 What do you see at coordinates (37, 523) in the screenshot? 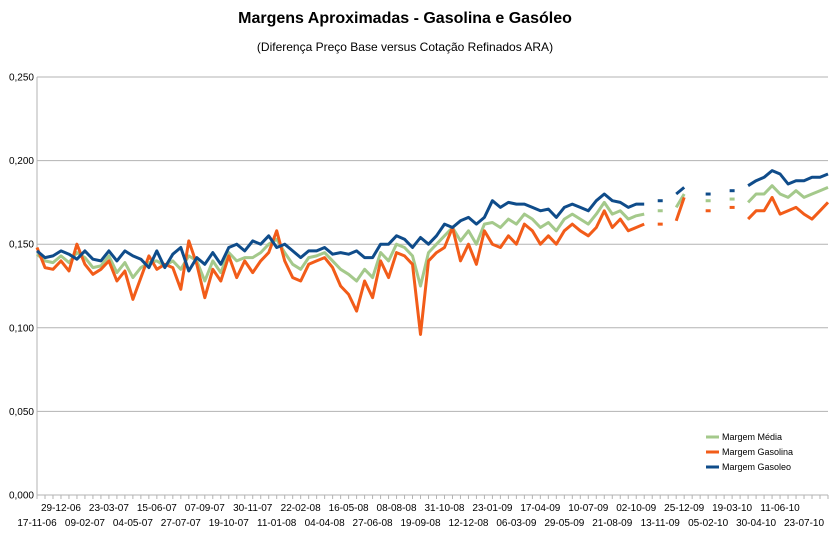
I see `x-tick-label: 17-11-06` at bounding box center [37, 523].